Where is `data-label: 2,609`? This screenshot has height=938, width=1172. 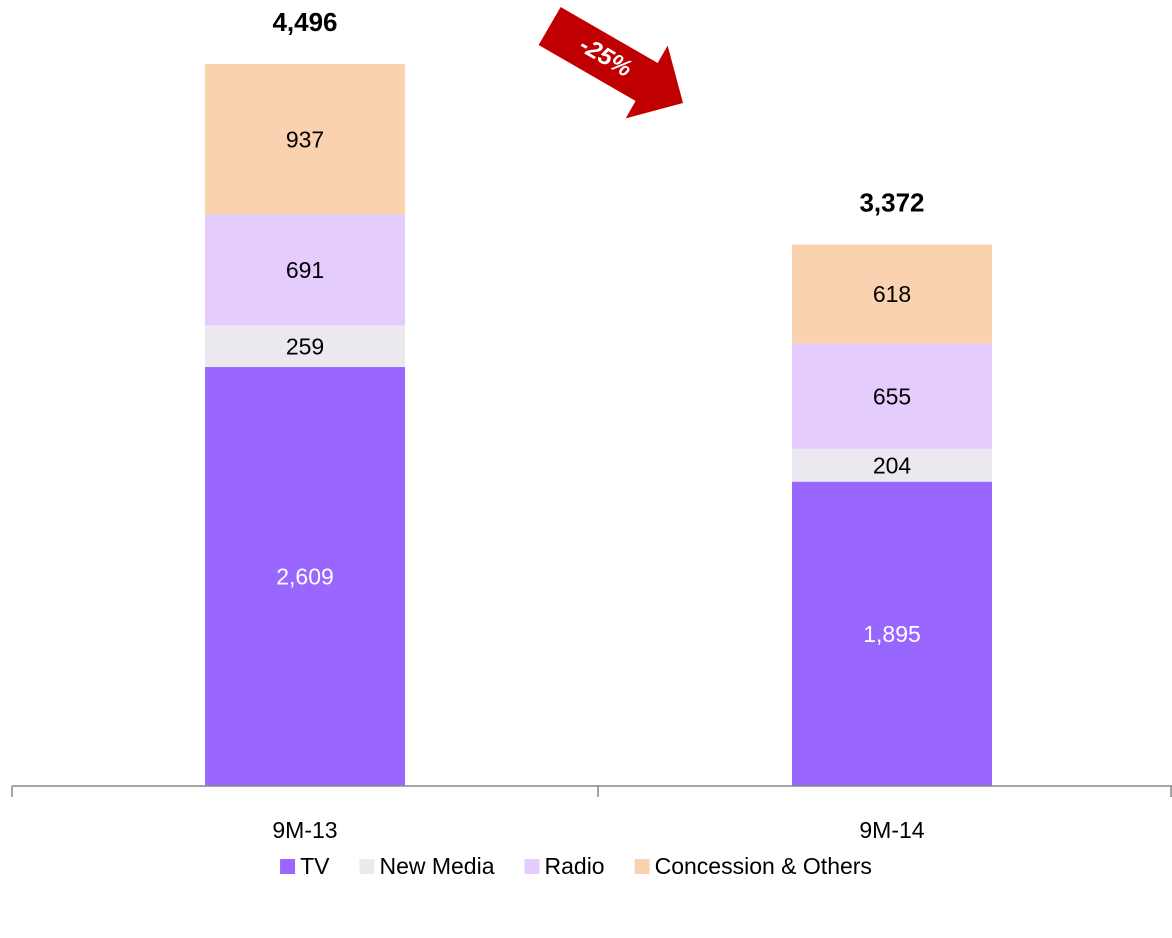
data-label: 2,609 is located at coordinates (305, 577).